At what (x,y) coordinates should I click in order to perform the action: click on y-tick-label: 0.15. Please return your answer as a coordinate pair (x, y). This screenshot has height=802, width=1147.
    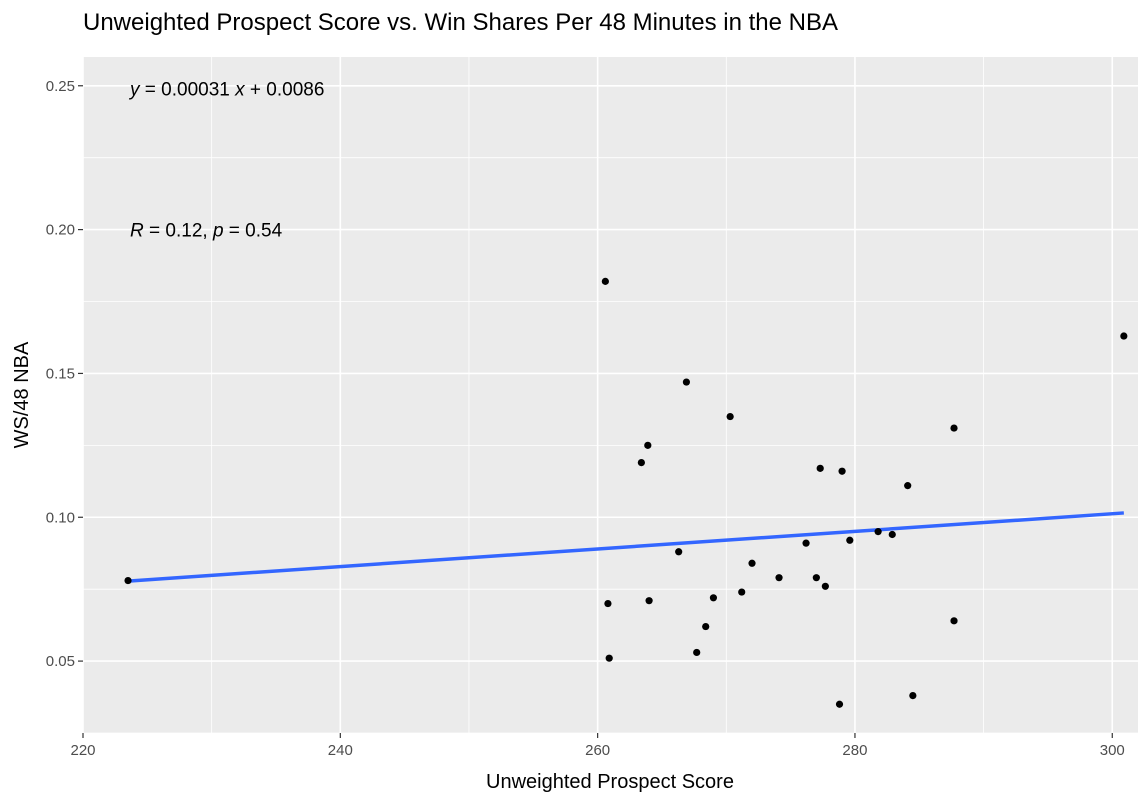
    Looking at the image, I should click on (60, 373).